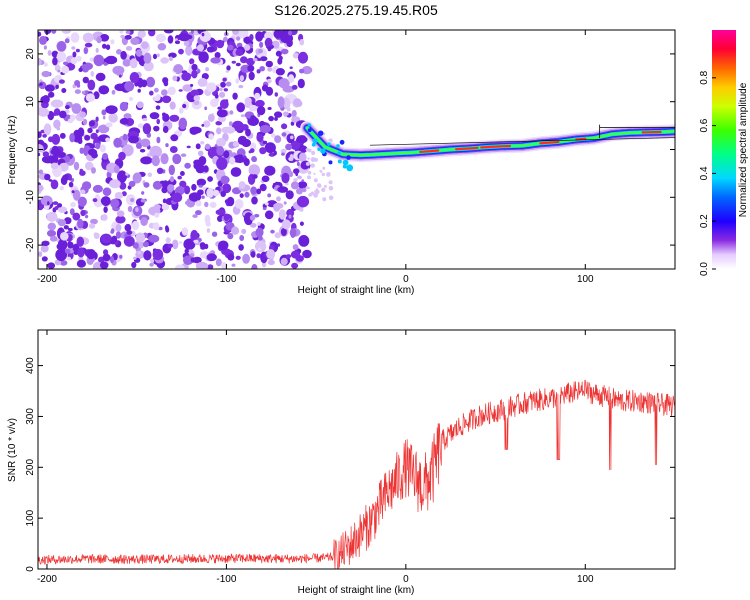  What do you see at coordinates (30, 244) in the screenshot?
I see `y-tick-label: -20` at bounding box center [30, 244].